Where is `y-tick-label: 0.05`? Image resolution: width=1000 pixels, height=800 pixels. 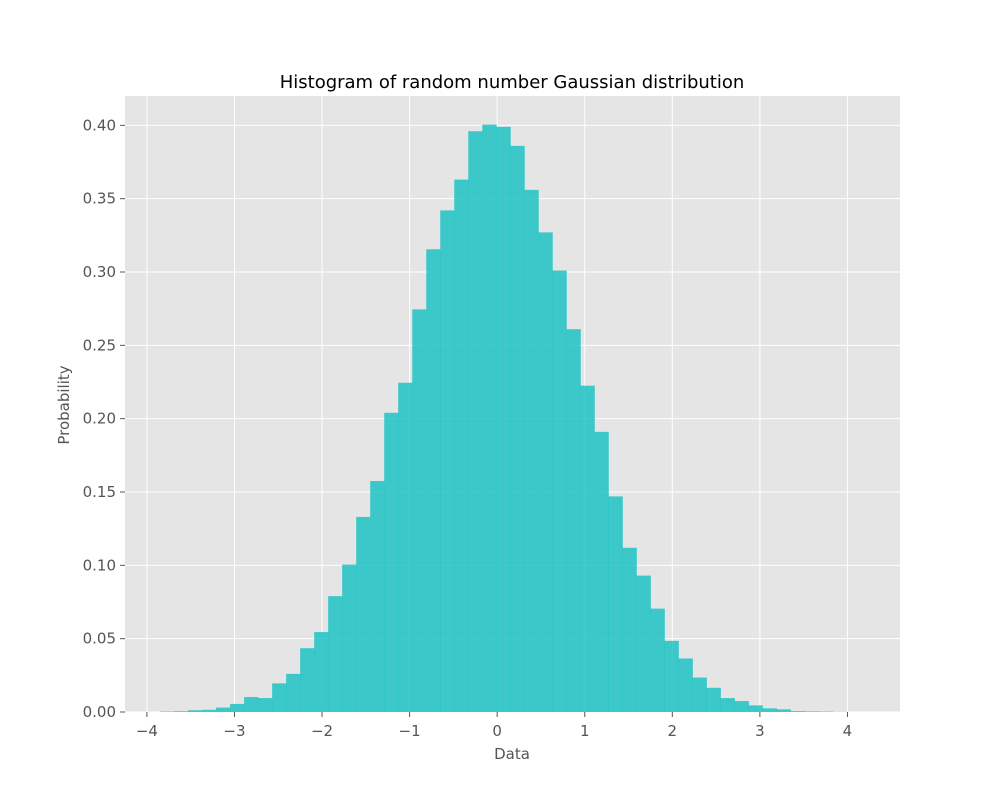 y-tick-label: 0.05 is located at coordinates (99, 639).